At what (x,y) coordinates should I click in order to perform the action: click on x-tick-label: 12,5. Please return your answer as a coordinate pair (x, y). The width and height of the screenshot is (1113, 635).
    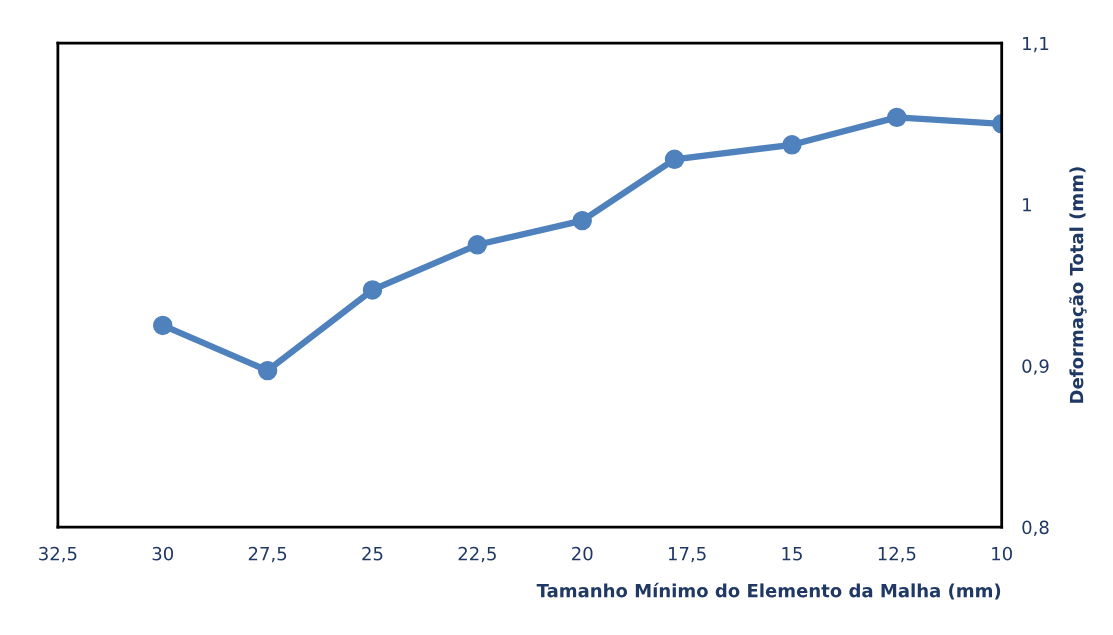
    Looking at the image, I should click on (897, 554).